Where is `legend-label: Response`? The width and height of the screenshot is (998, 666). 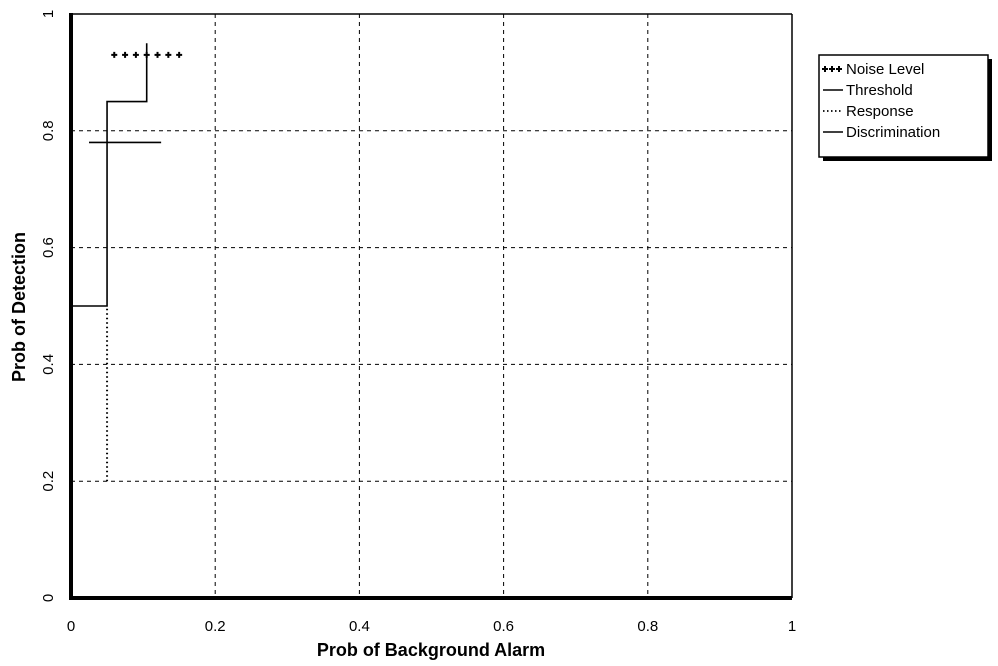 legend-label: Response is located at coordinates (880, 111).